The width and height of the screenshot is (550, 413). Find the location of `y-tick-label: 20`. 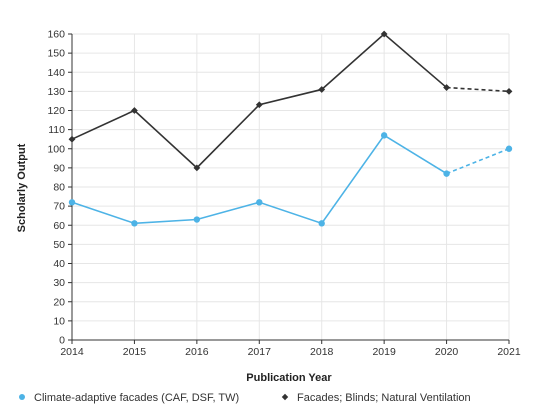

y-tick-label: 20 is located at coordinates (59, 302).